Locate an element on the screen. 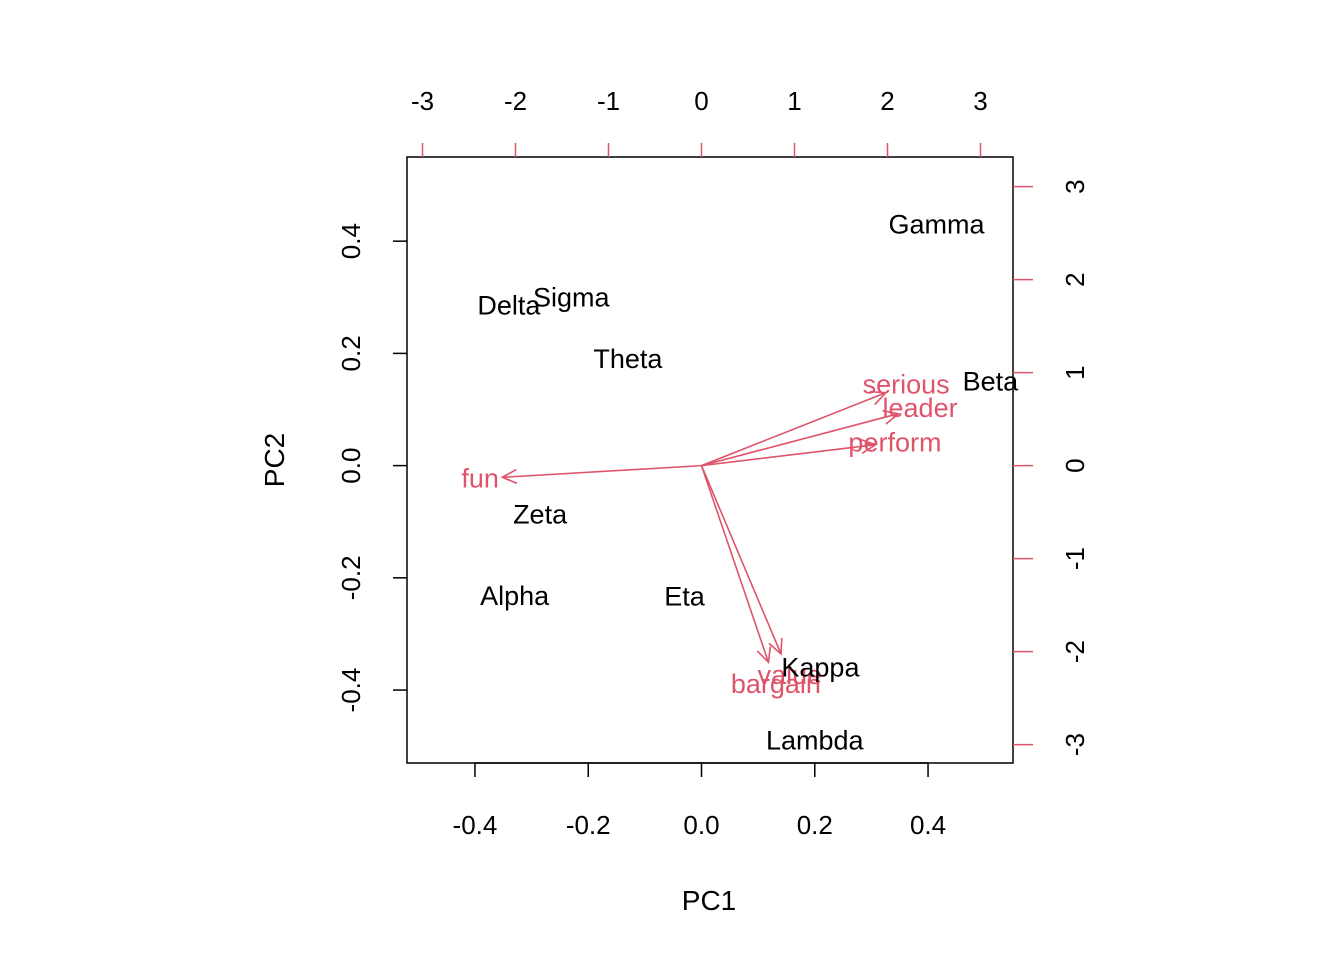 The height and width of the screenshot is (960, 1344). left-tick-label: 0.2 is located at coordinates (351, 353).